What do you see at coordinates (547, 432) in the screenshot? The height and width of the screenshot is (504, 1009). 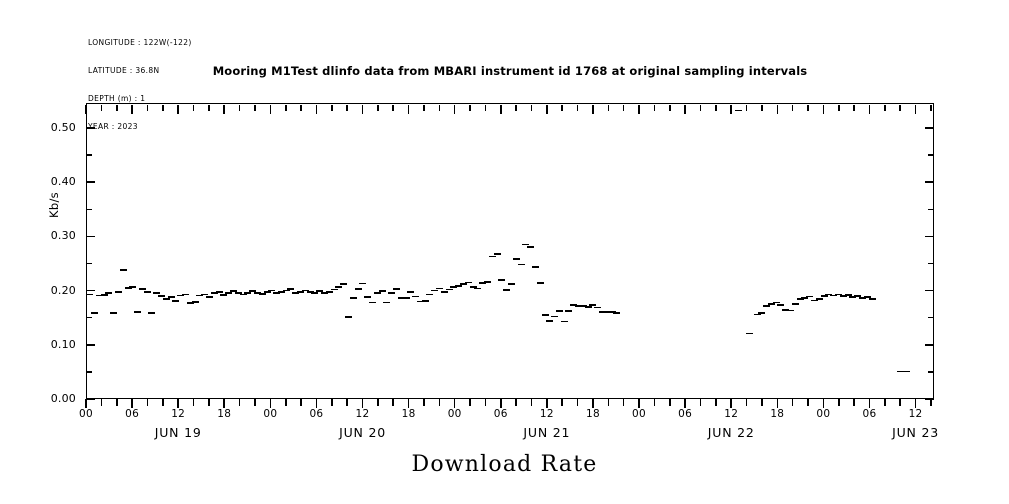 I see `x-axis-day-label: JUN 21` at bounding box center [547, 432].